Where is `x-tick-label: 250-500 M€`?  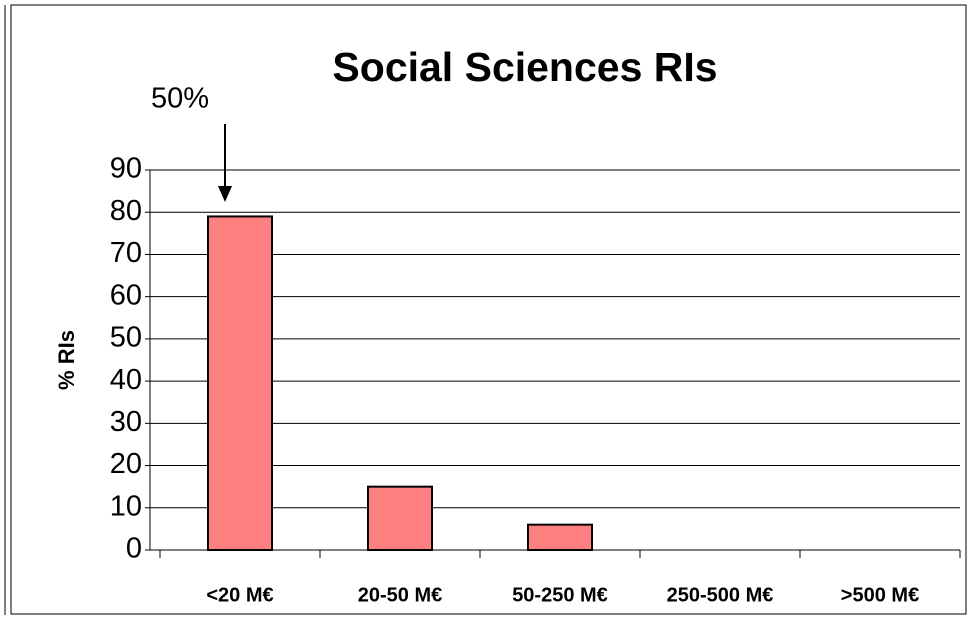 x-tick-label: 250-500 M€ is located at coordinates (720, 595).